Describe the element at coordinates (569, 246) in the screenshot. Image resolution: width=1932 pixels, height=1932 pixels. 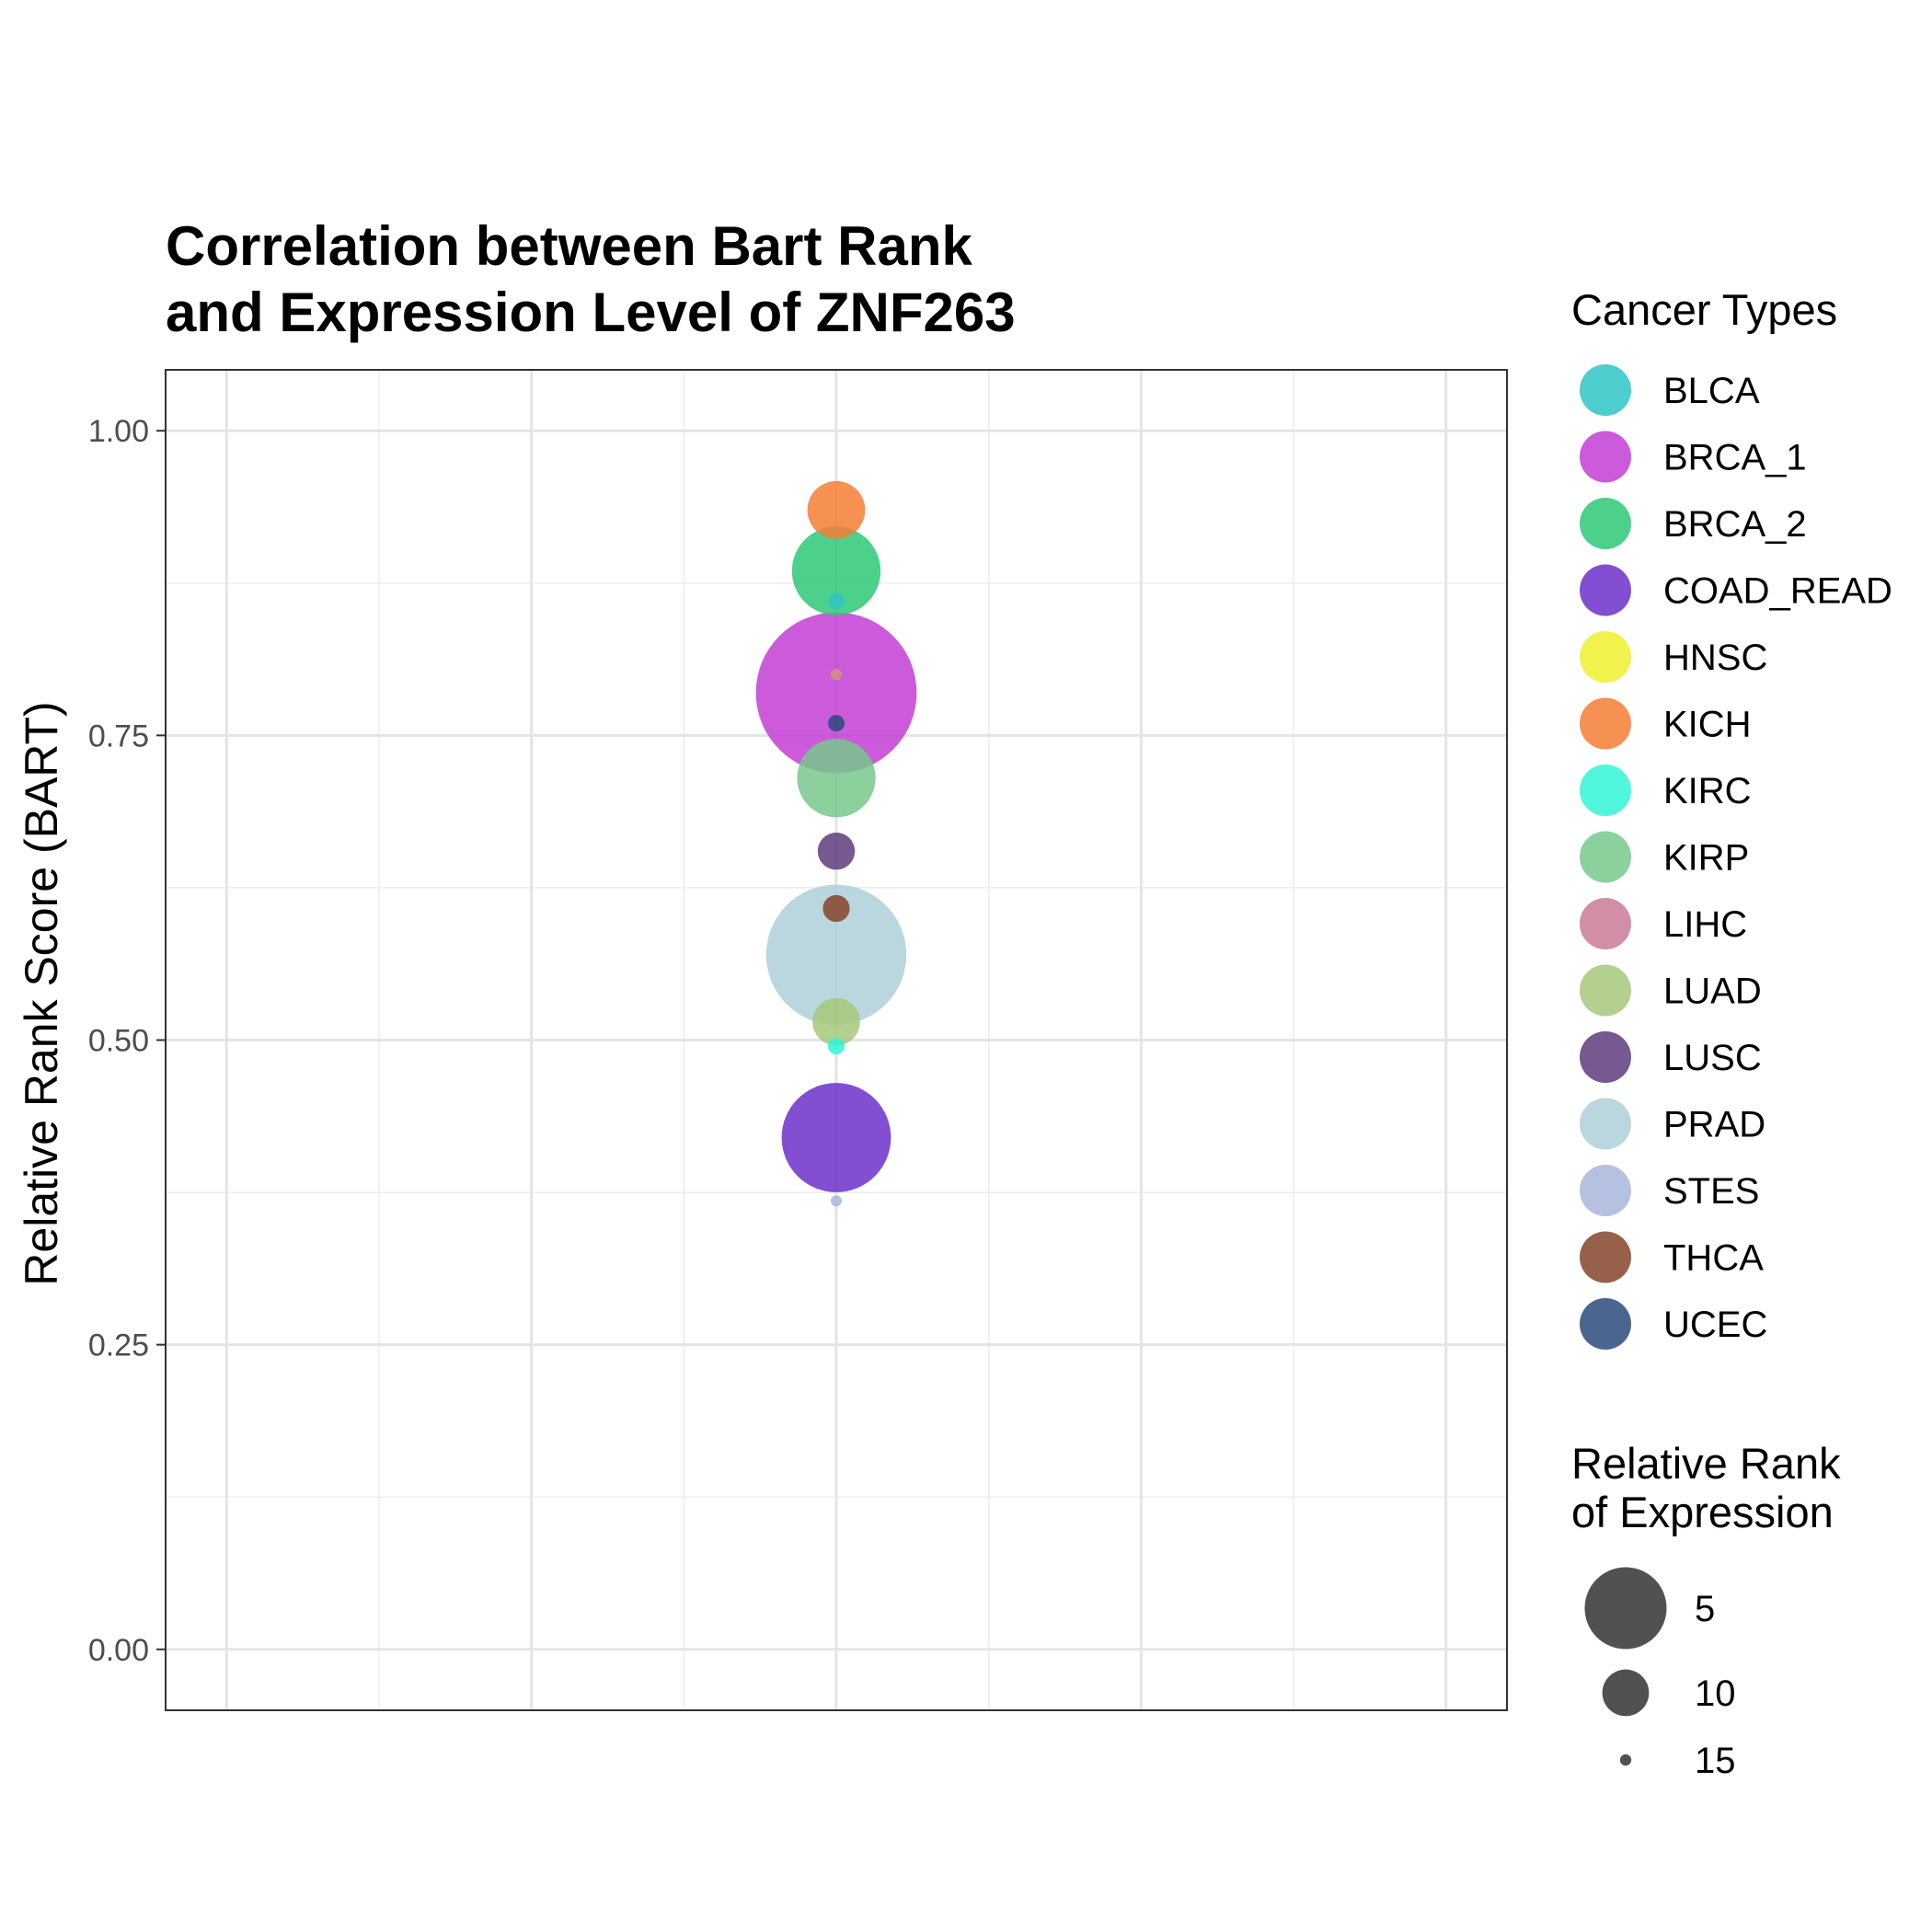
I see `chart-title-line1: Correlation between Bart Rank` at that location.